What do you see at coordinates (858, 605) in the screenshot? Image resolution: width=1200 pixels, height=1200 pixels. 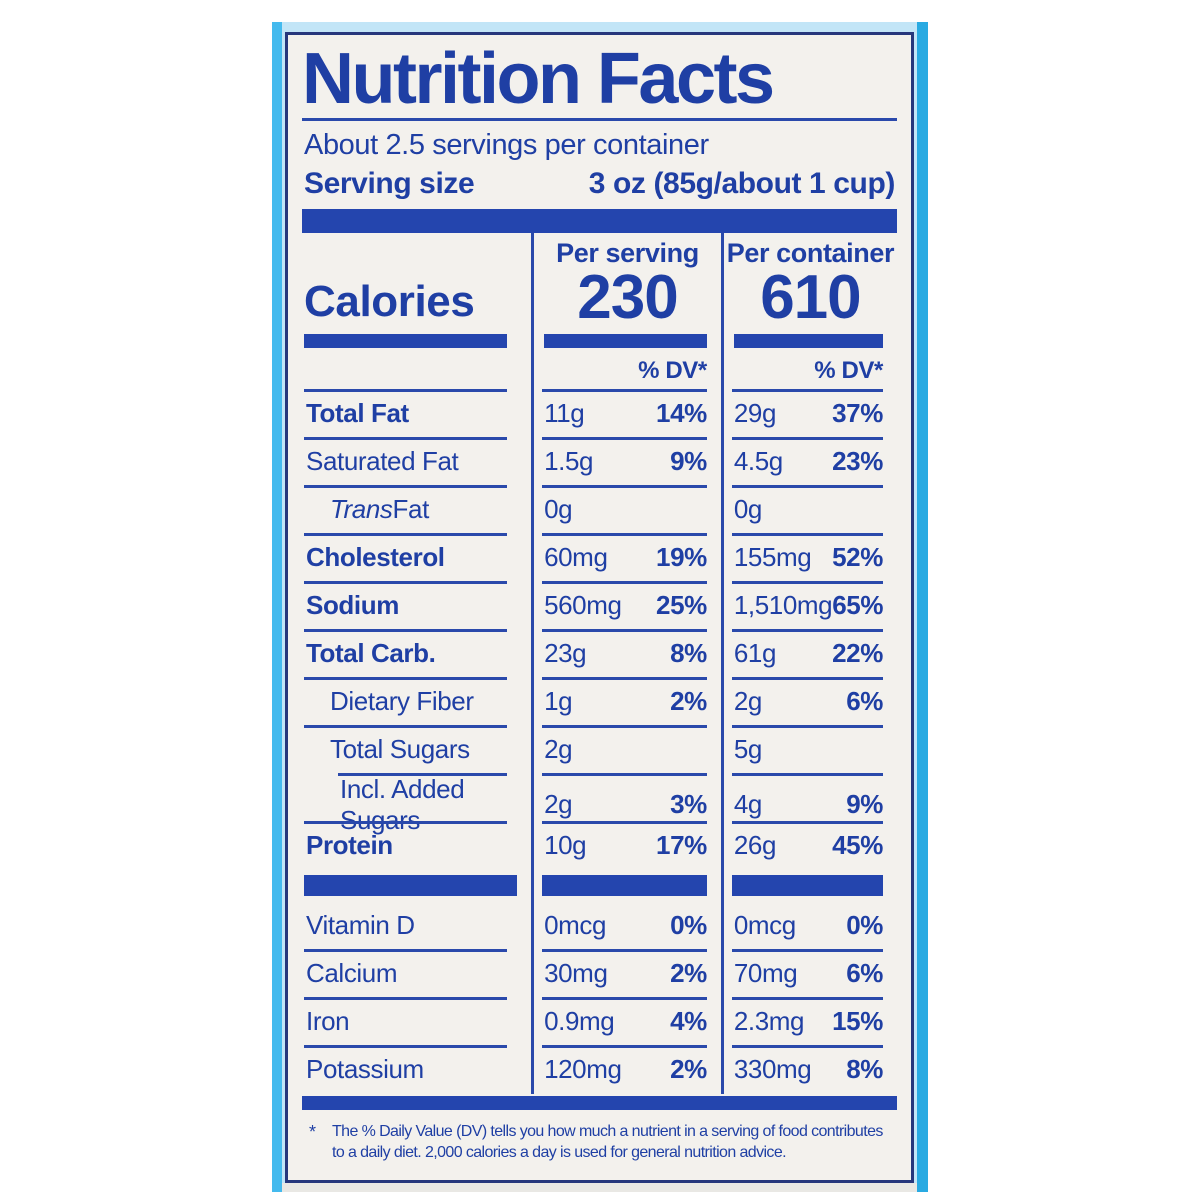 I see `container-dv: 65%` at bounding box center [858, 605].